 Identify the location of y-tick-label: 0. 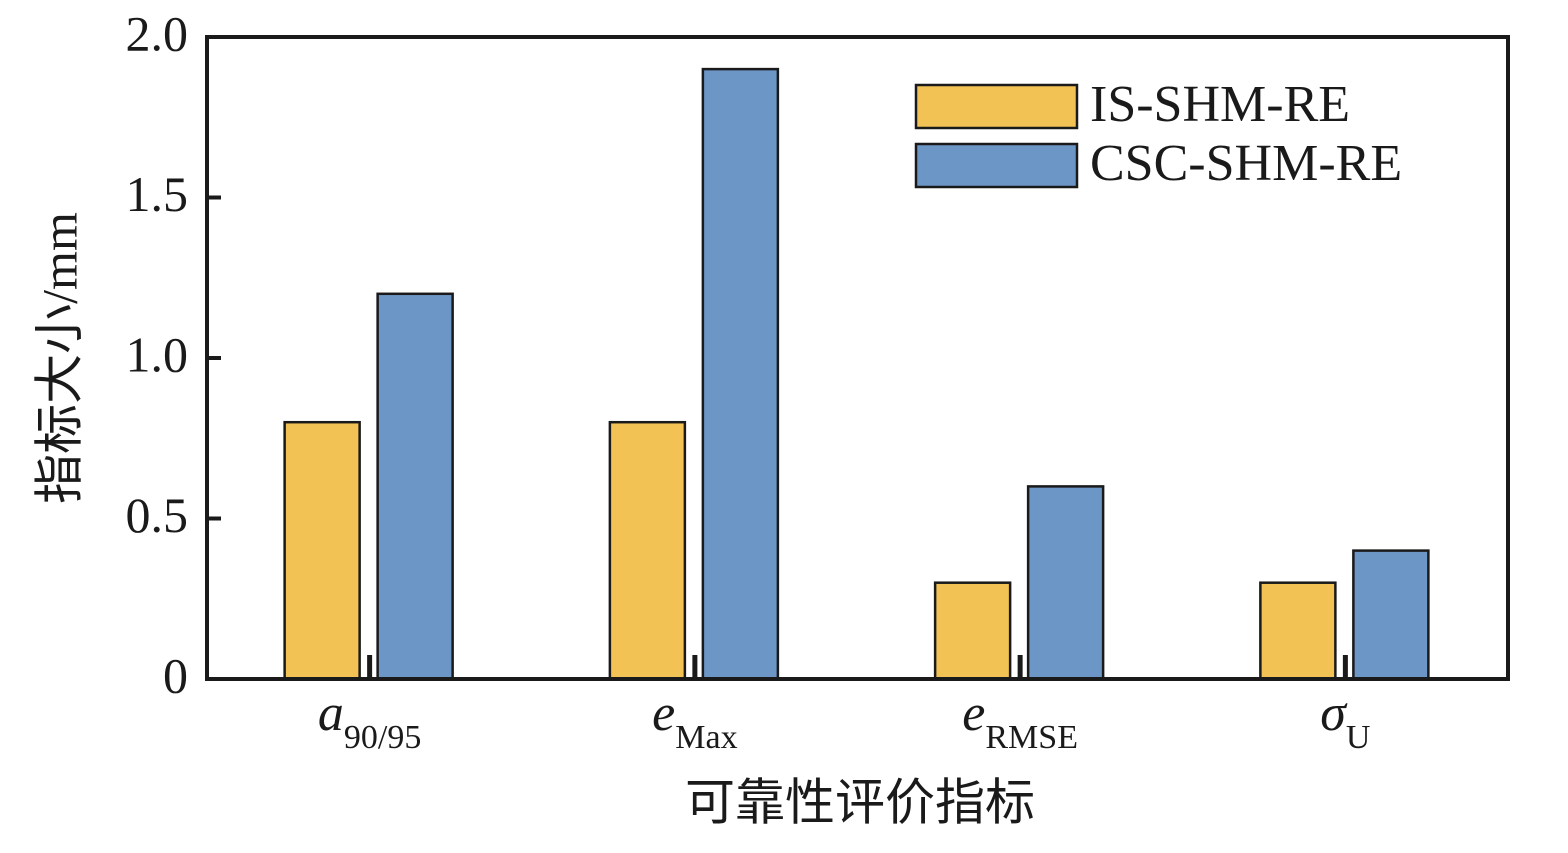
(175, 675).